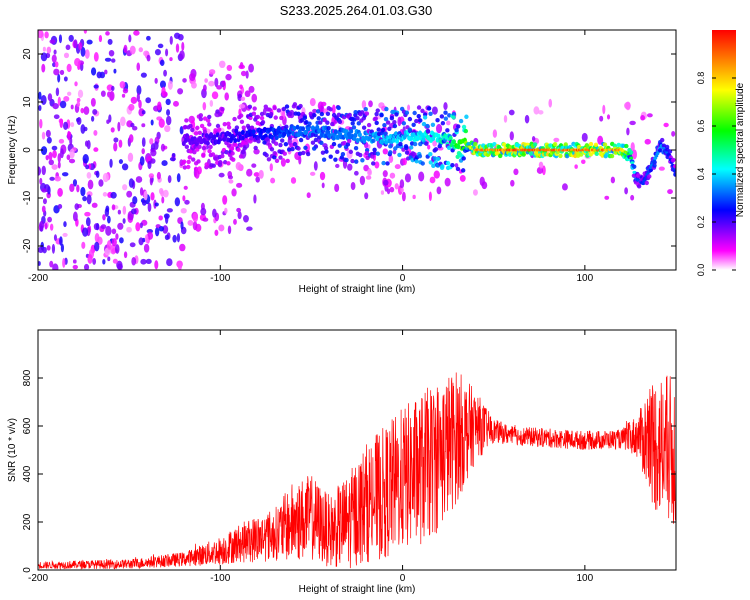  Describe the element at coordinates (357, 289) in the screenshot. I see `spectrogram-x-label: Height of straight line (km)` at that location.